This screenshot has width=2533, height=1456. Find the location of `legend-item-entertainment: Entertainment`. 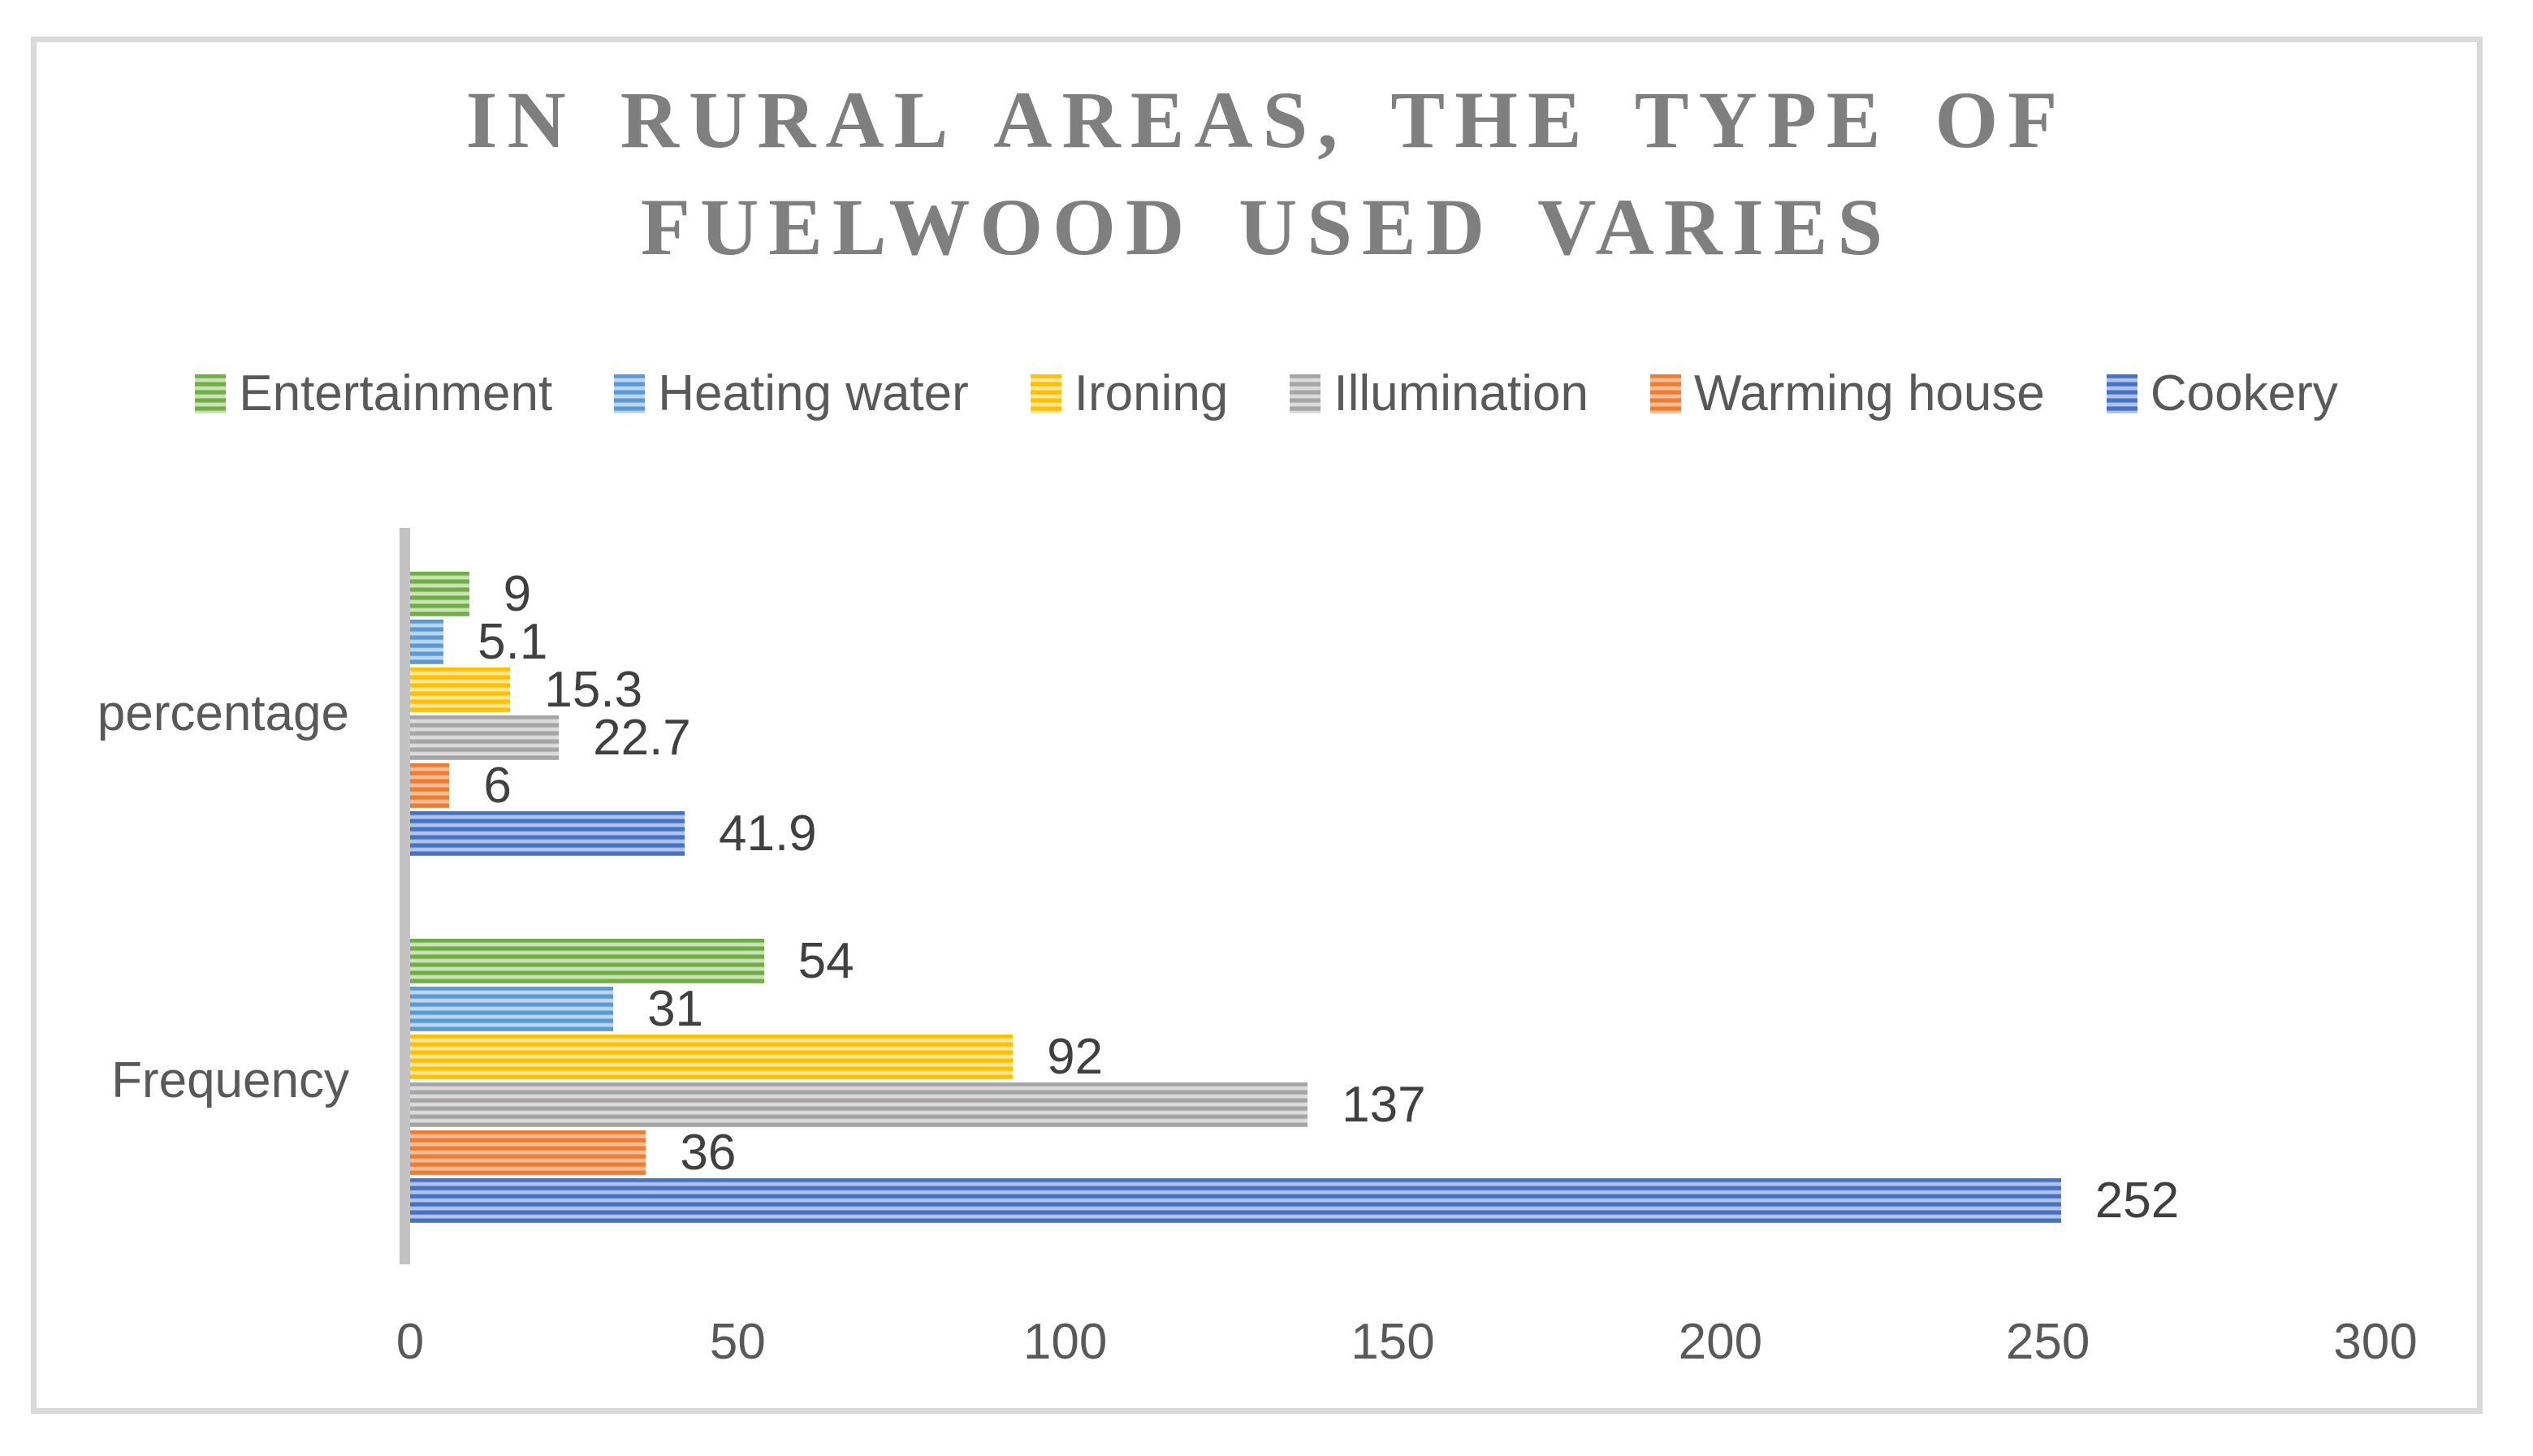

legend-item-entertainment: Entertainment is located at coordinates (373, 394).